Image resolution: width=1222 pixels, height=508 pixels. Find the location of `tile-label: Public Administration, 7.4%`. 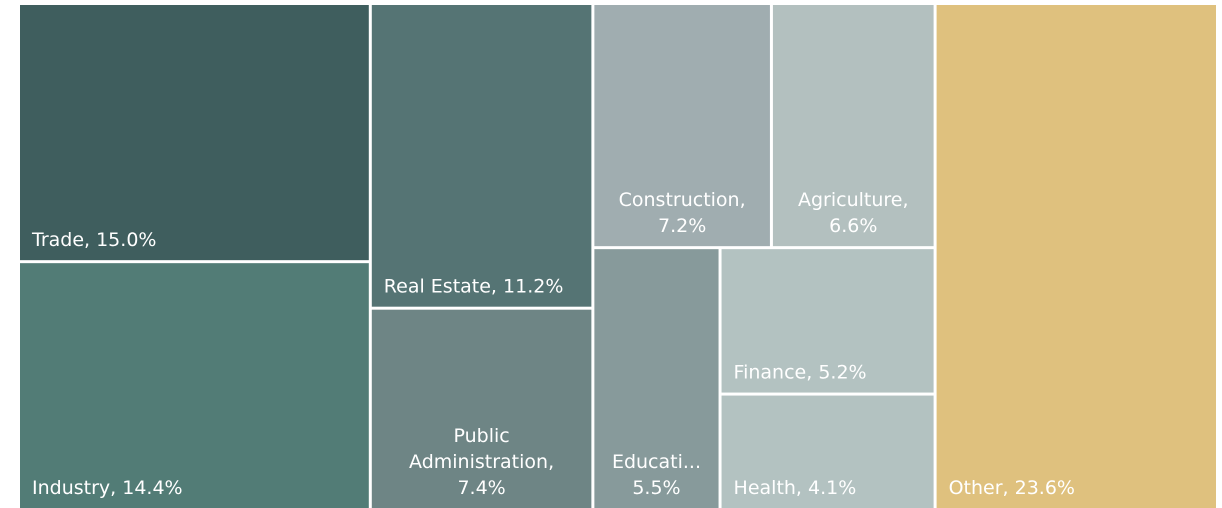

tile-label: Public Administration, 7.4% is located at coordinates (481, 462).